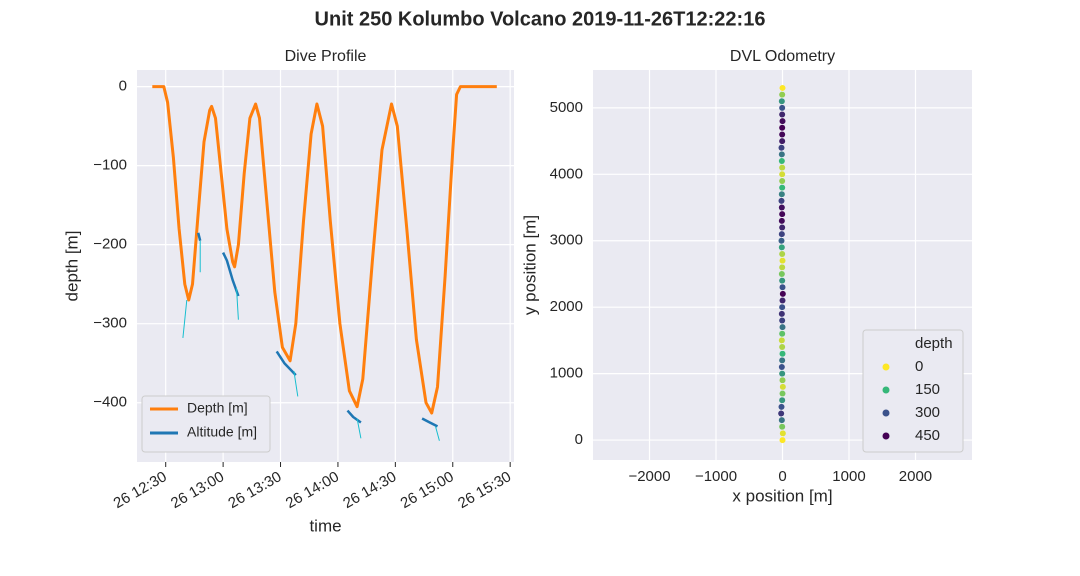 The width and height of the screenshot is (1080, 576). I want to click on x-tick-label: 26 14:00, so click(312, 490).